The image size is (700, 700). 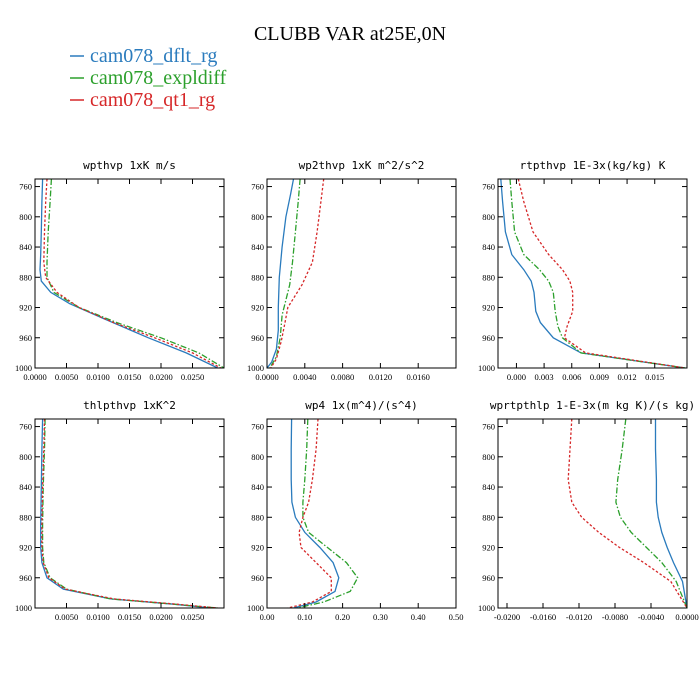 What do you see at coordinates (362, 165) in the screenshot?
I see `panel-title: wp2thvp 1xK m^2/s^2` at bounding box center [362, 165].